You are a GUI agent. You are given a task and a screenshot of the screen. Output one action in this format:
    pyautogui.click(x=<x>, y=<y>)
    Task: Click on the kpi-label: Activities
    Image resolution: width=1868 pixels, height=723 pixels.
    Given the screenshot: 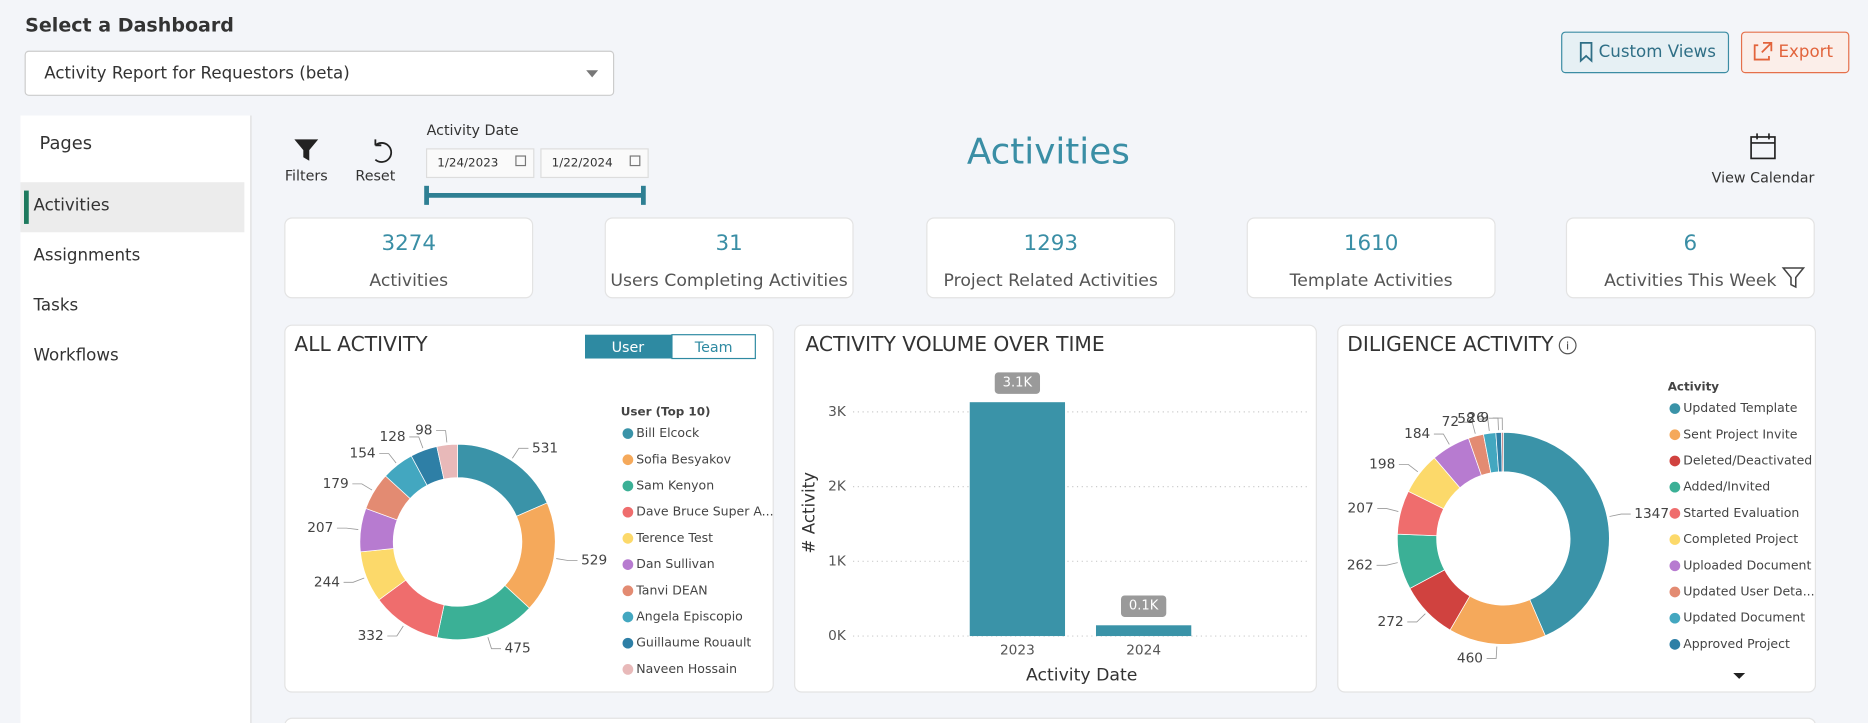 What is the action you would take?
    pyautogui.click(x=408, y=281)
    